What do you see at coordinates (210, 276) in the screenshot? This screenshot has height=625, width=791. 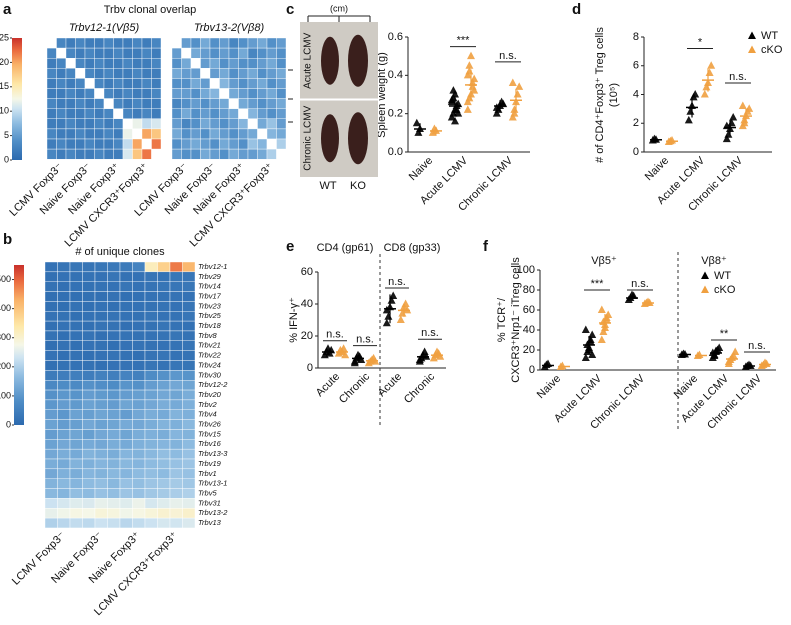 I see `row-label: Trbv29` at bounding box center [210, 276].